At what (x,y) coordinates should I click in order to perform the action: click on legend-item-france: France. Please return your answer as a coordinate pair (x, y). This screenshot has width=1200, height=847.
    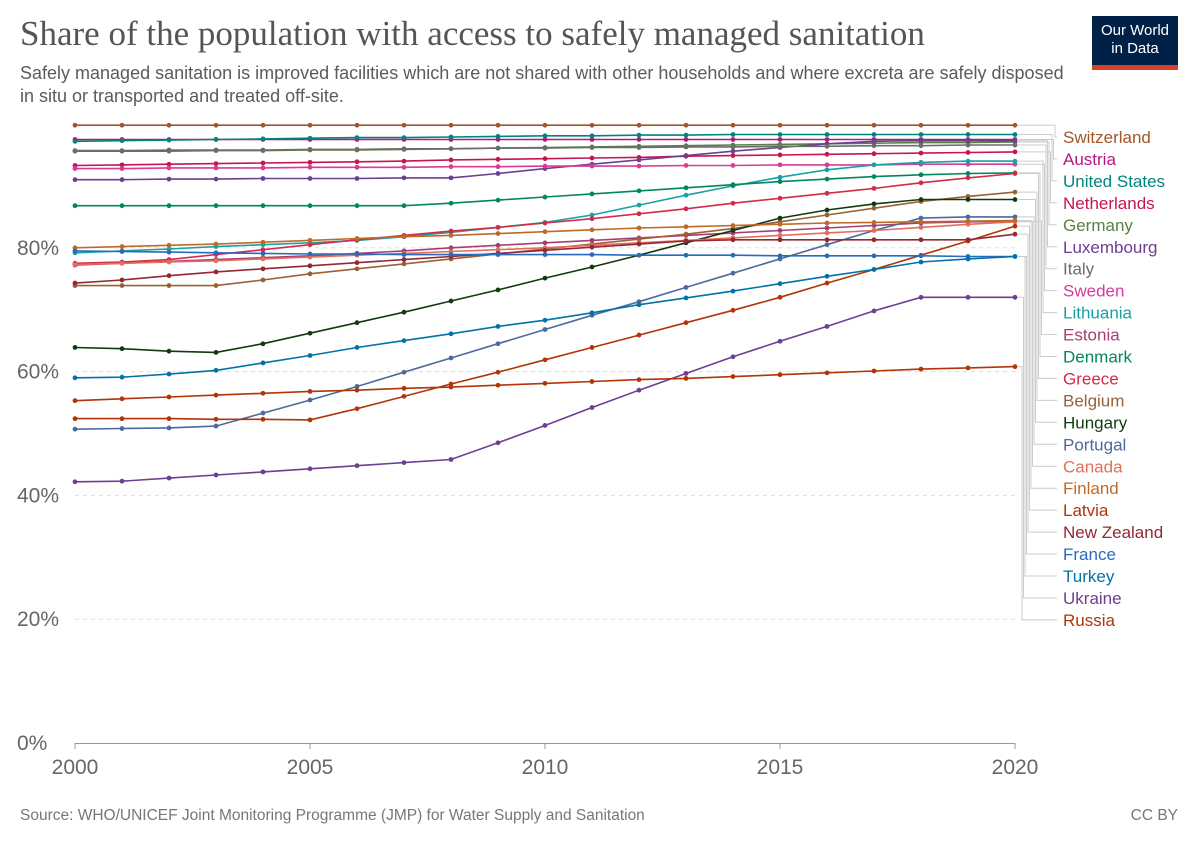
    Looking at the image, I should click on (1089, 554).